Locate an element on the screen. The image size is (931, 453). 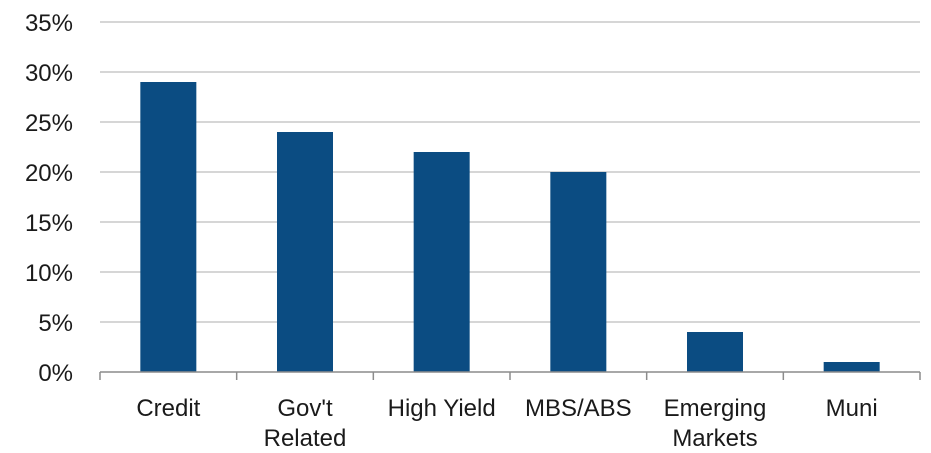
x-category-label: Emerging Markets is located at coordinates (715, 423).